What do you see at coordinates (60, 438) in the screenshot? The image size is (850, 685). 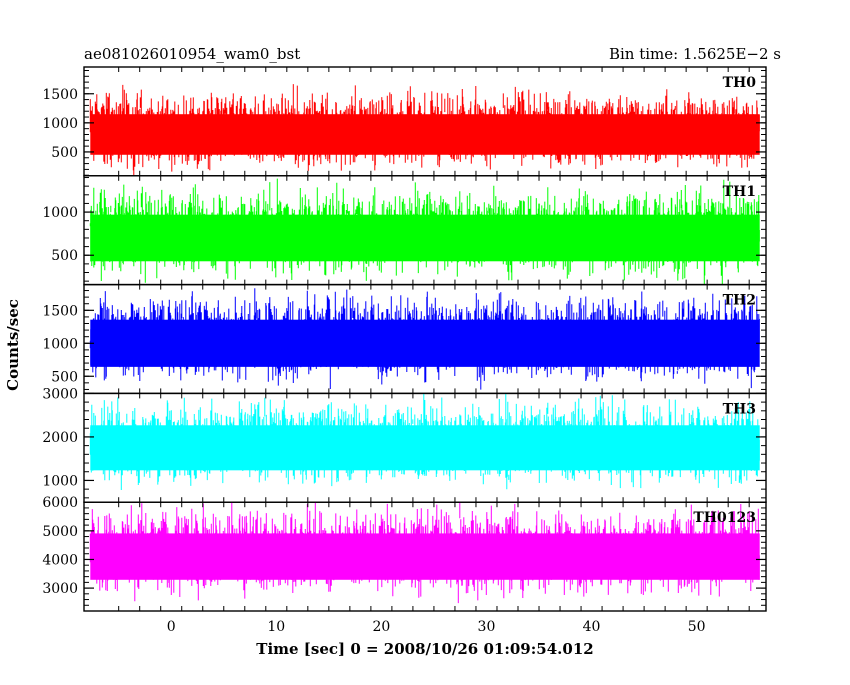 I see `y-tick-label: 2000` at bounding box center [60, 438].